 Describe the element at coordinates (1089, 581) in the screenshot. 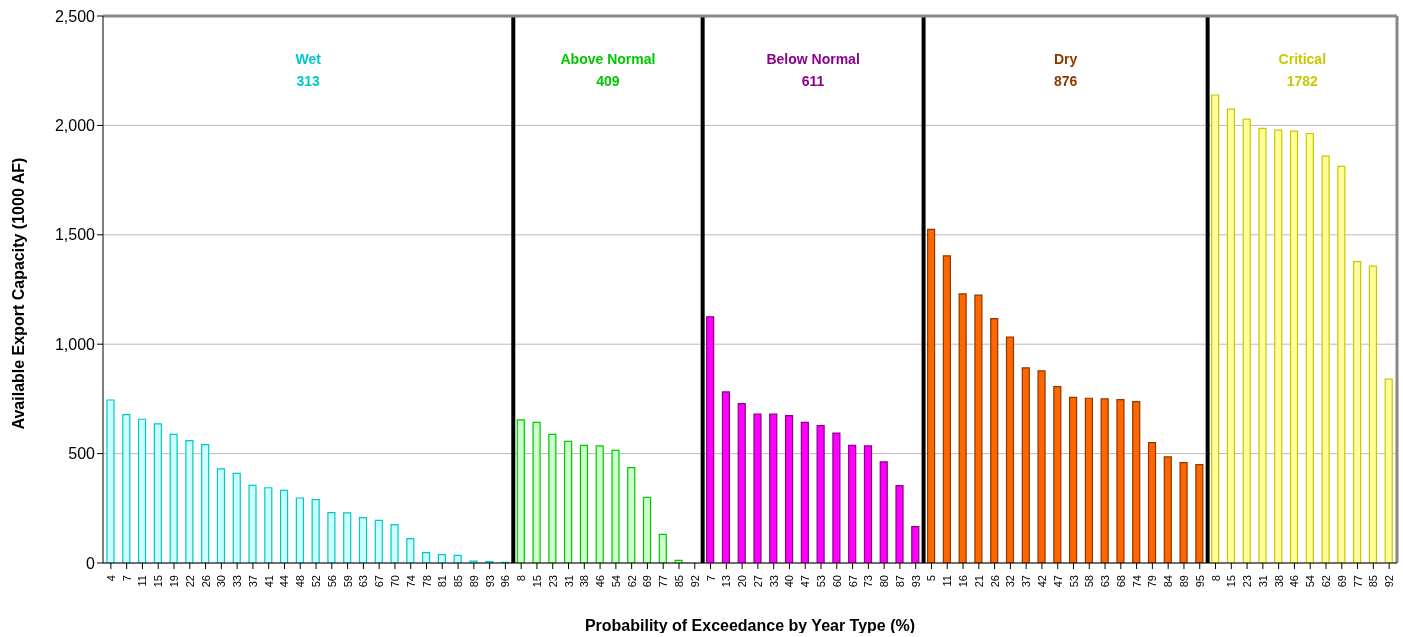

I see `x-tick-label: 58` at that location.